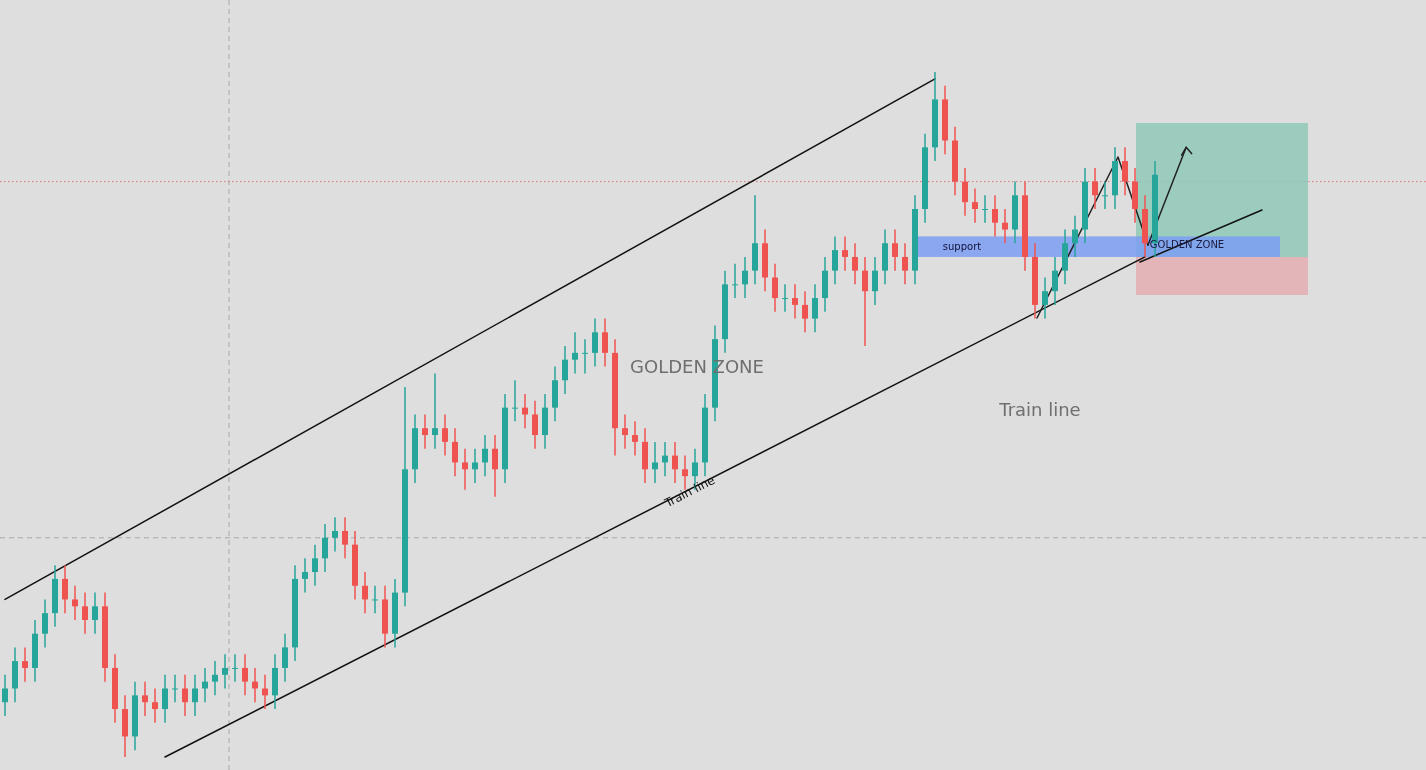  Describe the element at coordinates (1039, 409) in the screenshot. I see `annotation: Train line` at that location.